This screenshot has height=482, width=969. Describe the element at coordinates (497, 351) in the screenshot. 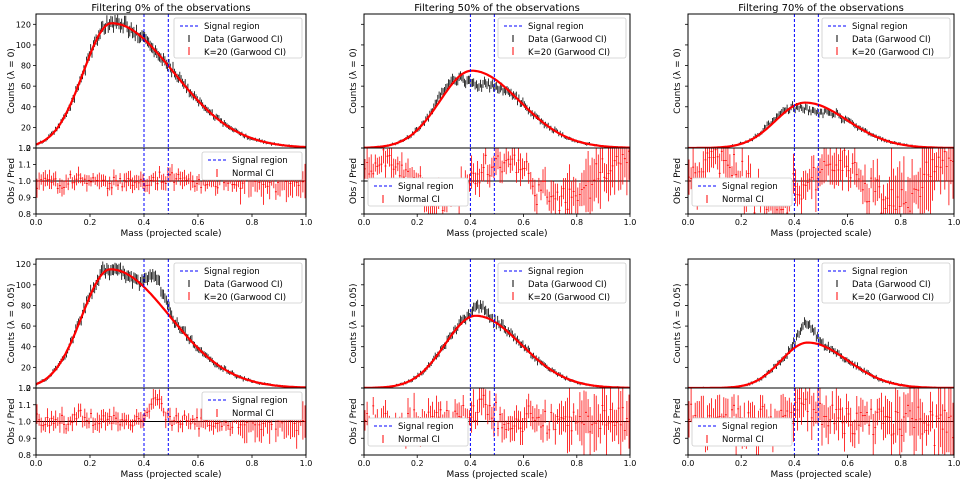

I see `fit-curve` at that location.